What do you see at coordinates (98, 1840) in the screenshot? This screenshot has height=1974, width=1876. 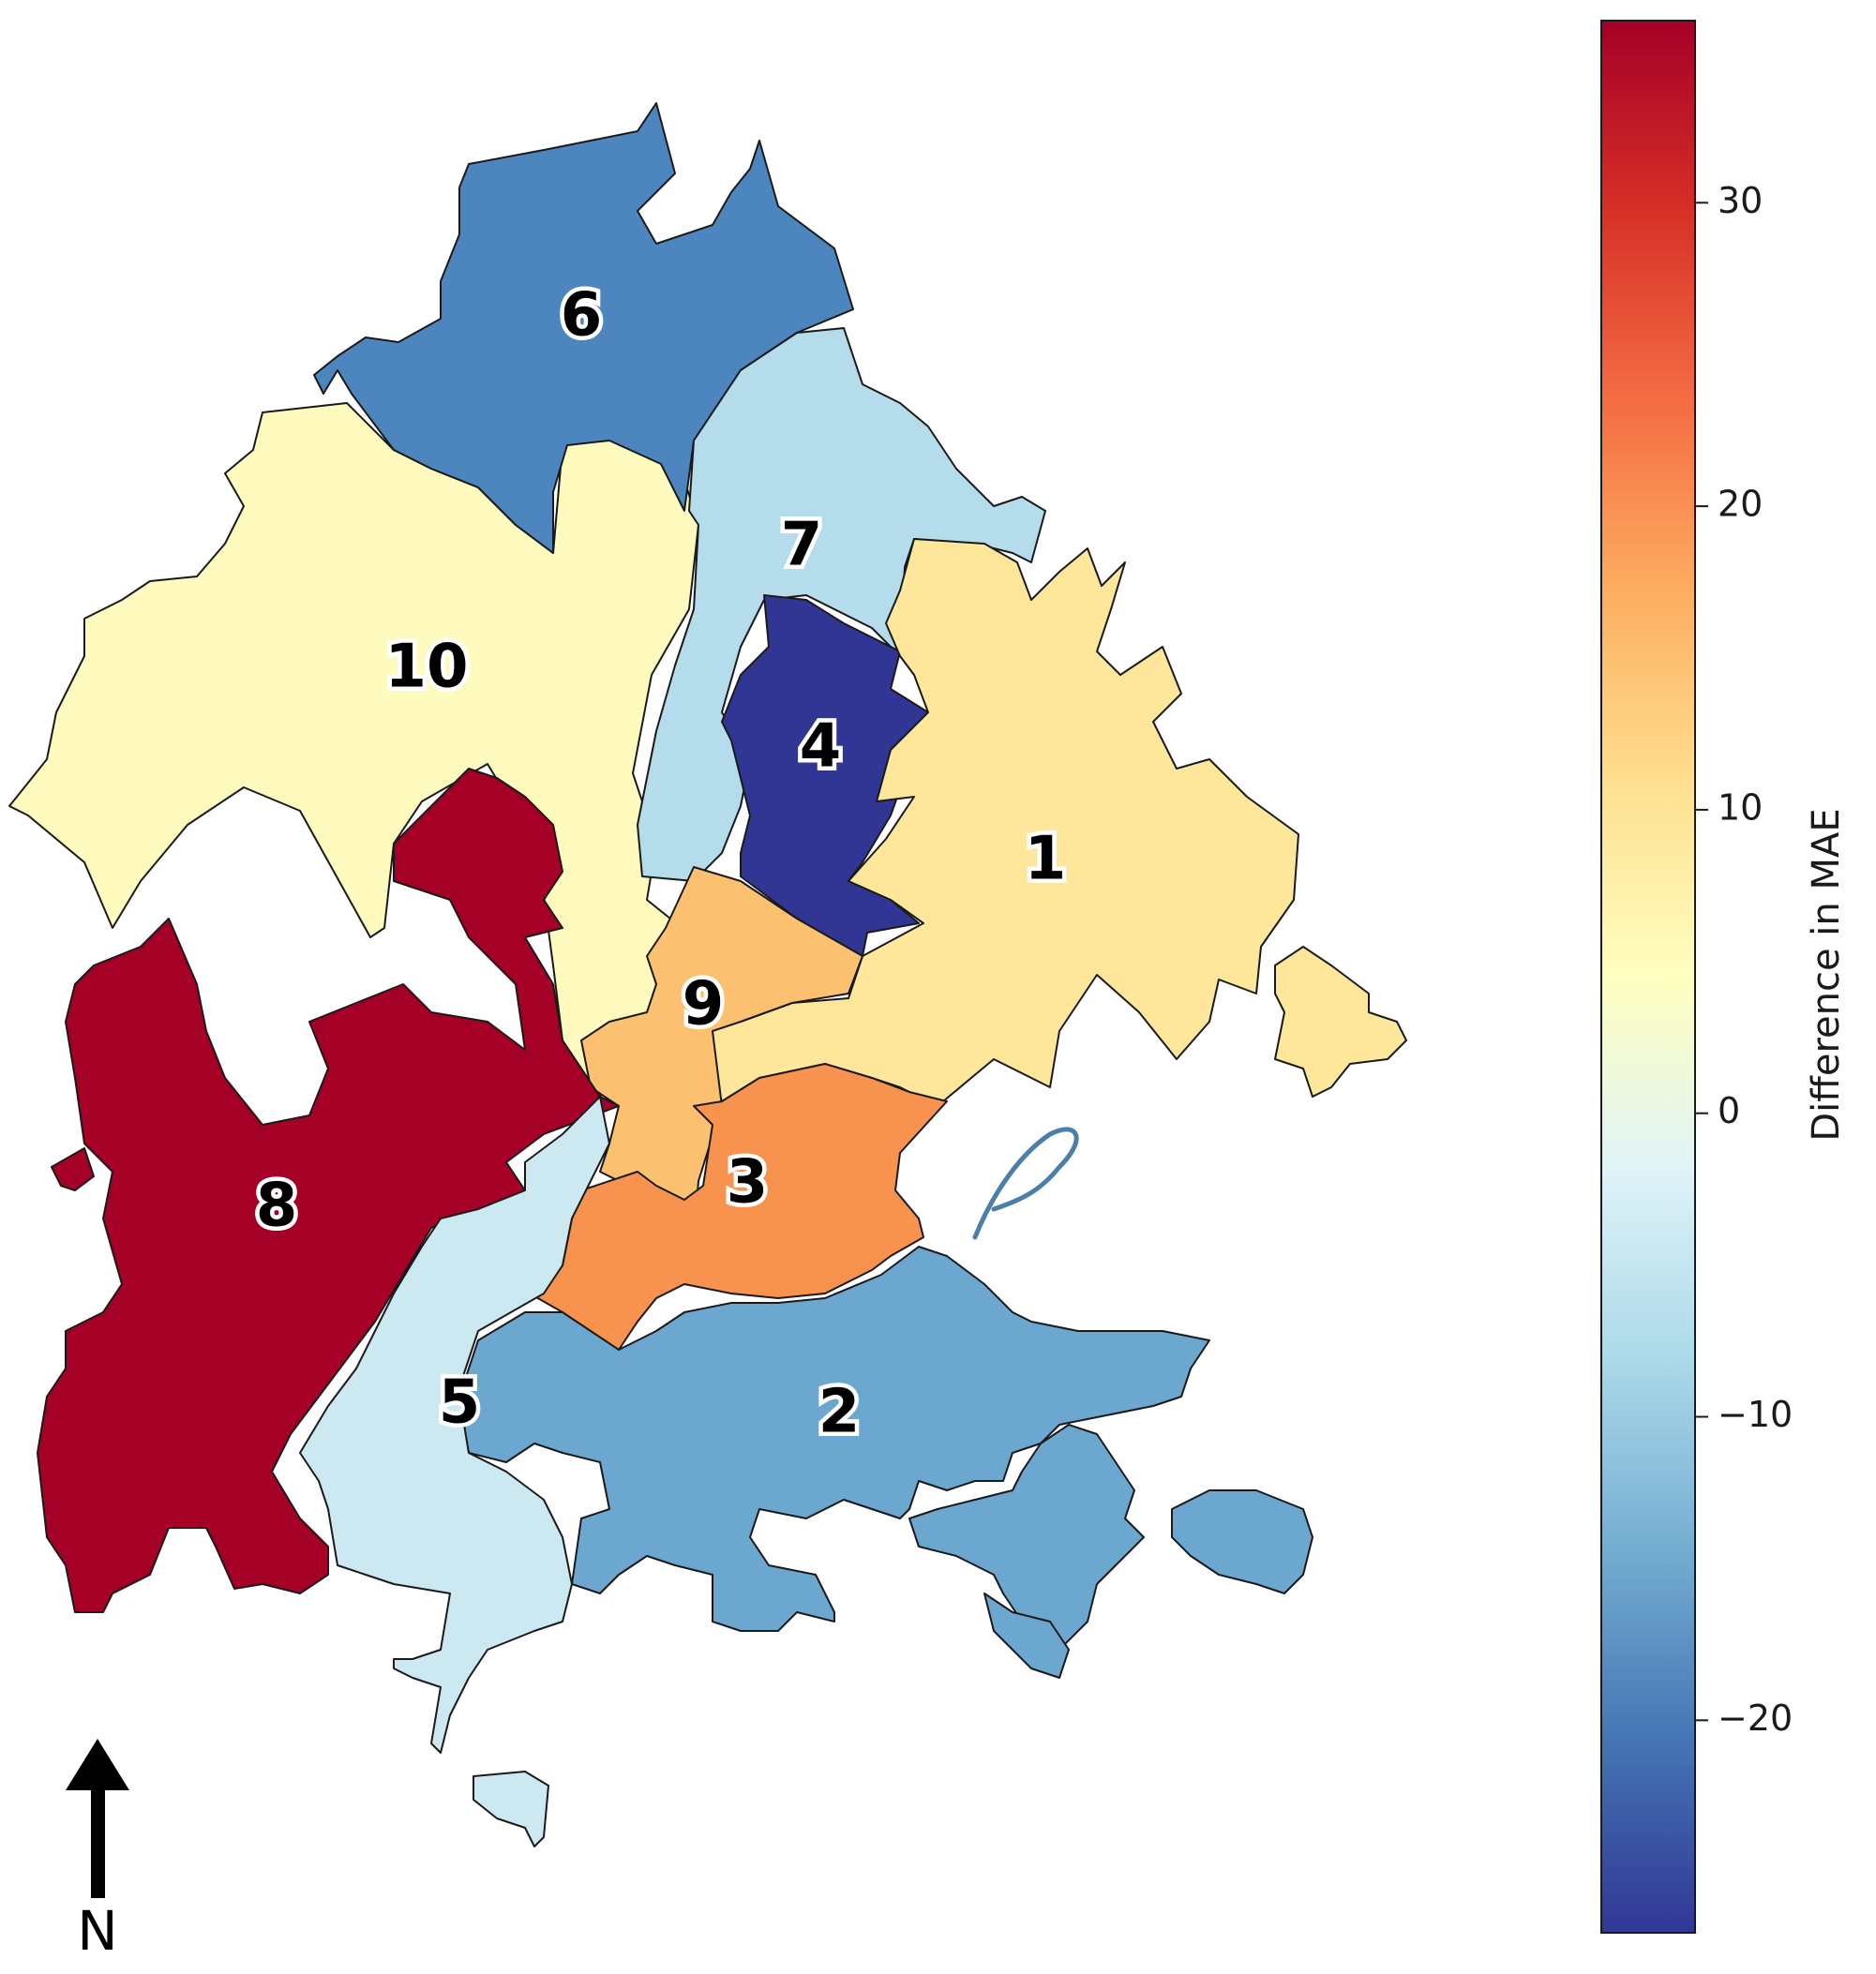 I see `north-arrow-shaft` at bounding box center [98, 1840].